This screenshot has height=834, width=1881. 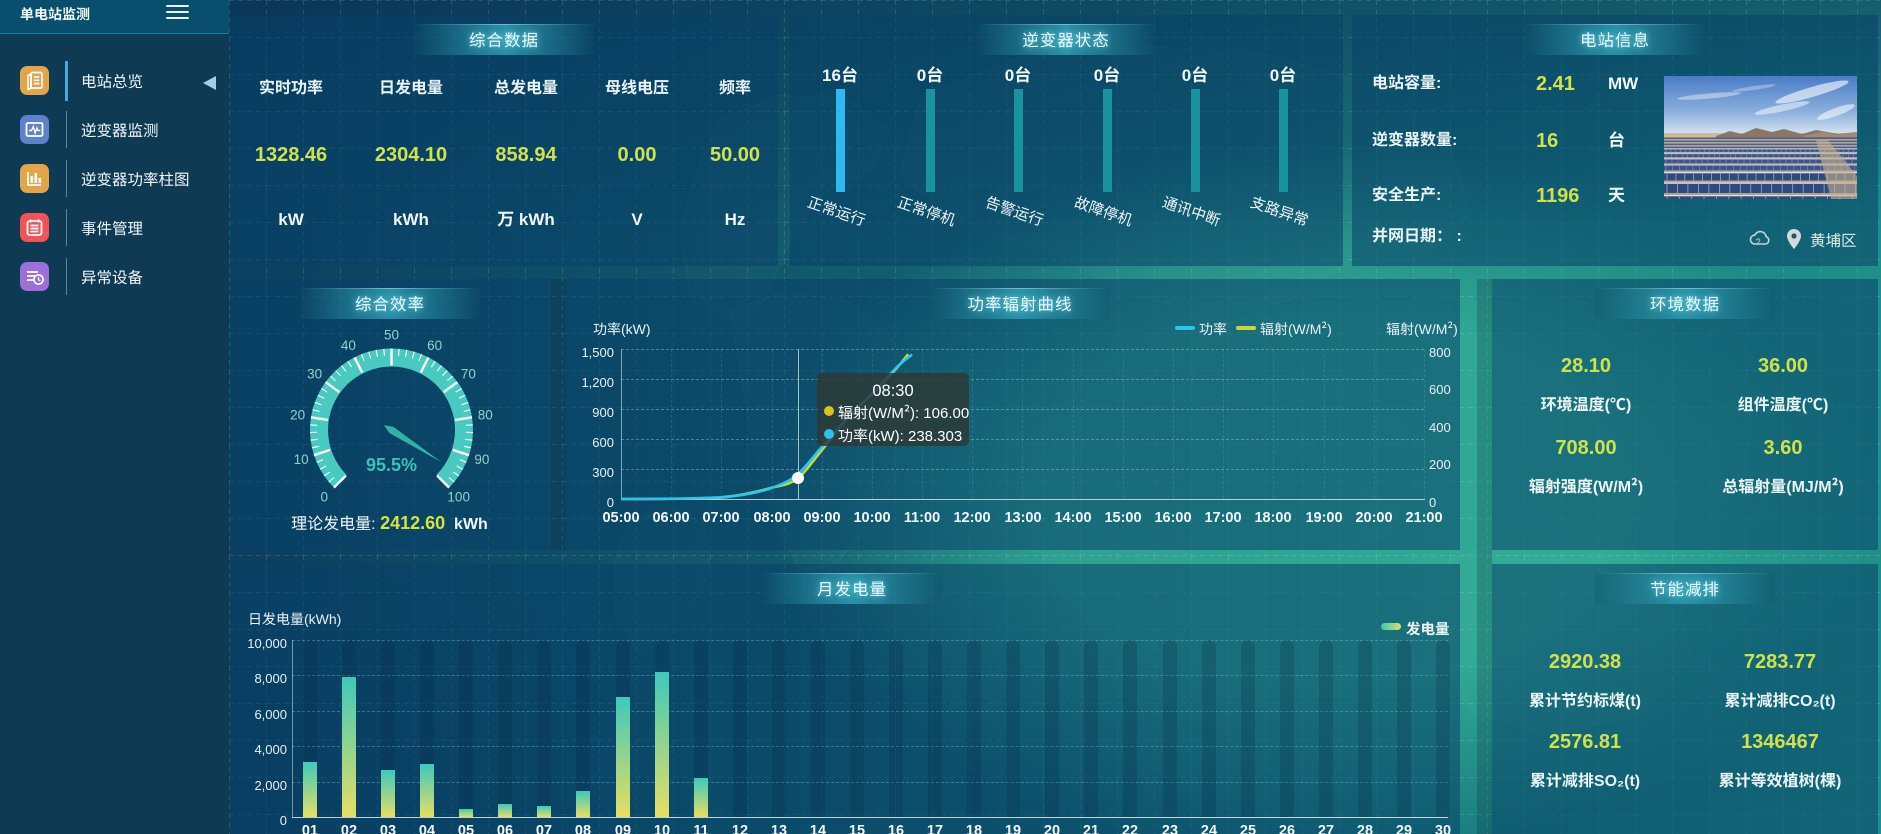 I want to click on svg-text: 40, so click(x=348, y=344).